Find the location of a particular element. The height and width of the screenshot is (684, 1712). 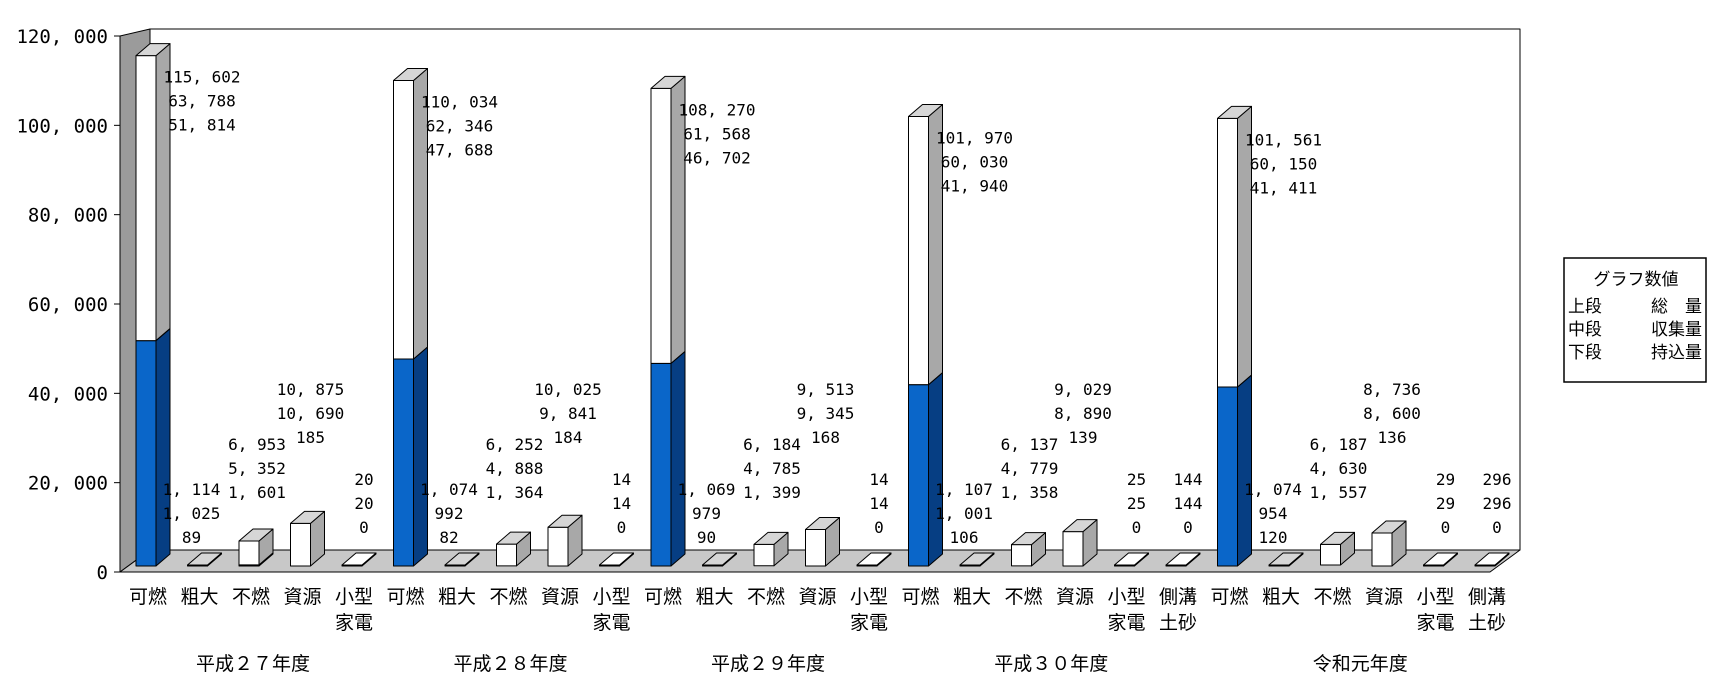

data-label: 8, 736 is located at coordinates (1392, 389).